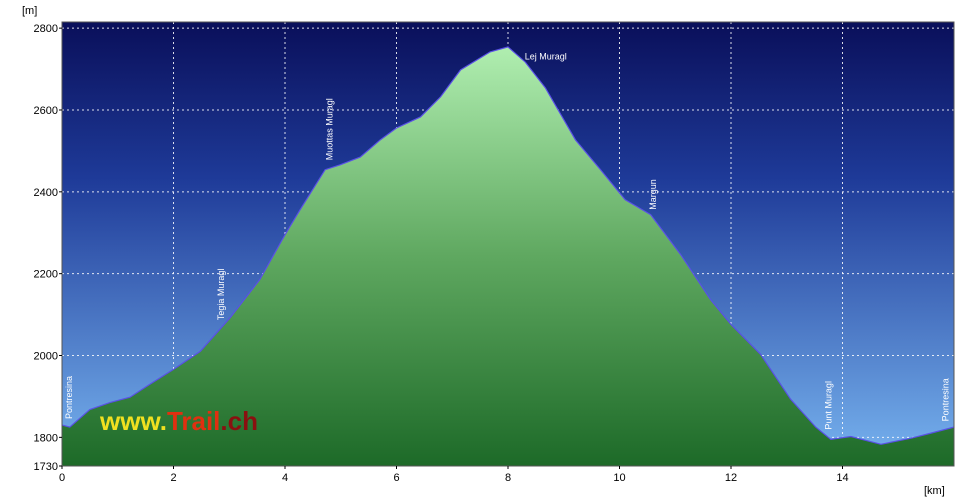 This screenshot has height=500, width=962. Describe the element at coordinates (653, 194) in the screenshot. I see `waypoint-label: Margun` at that location.